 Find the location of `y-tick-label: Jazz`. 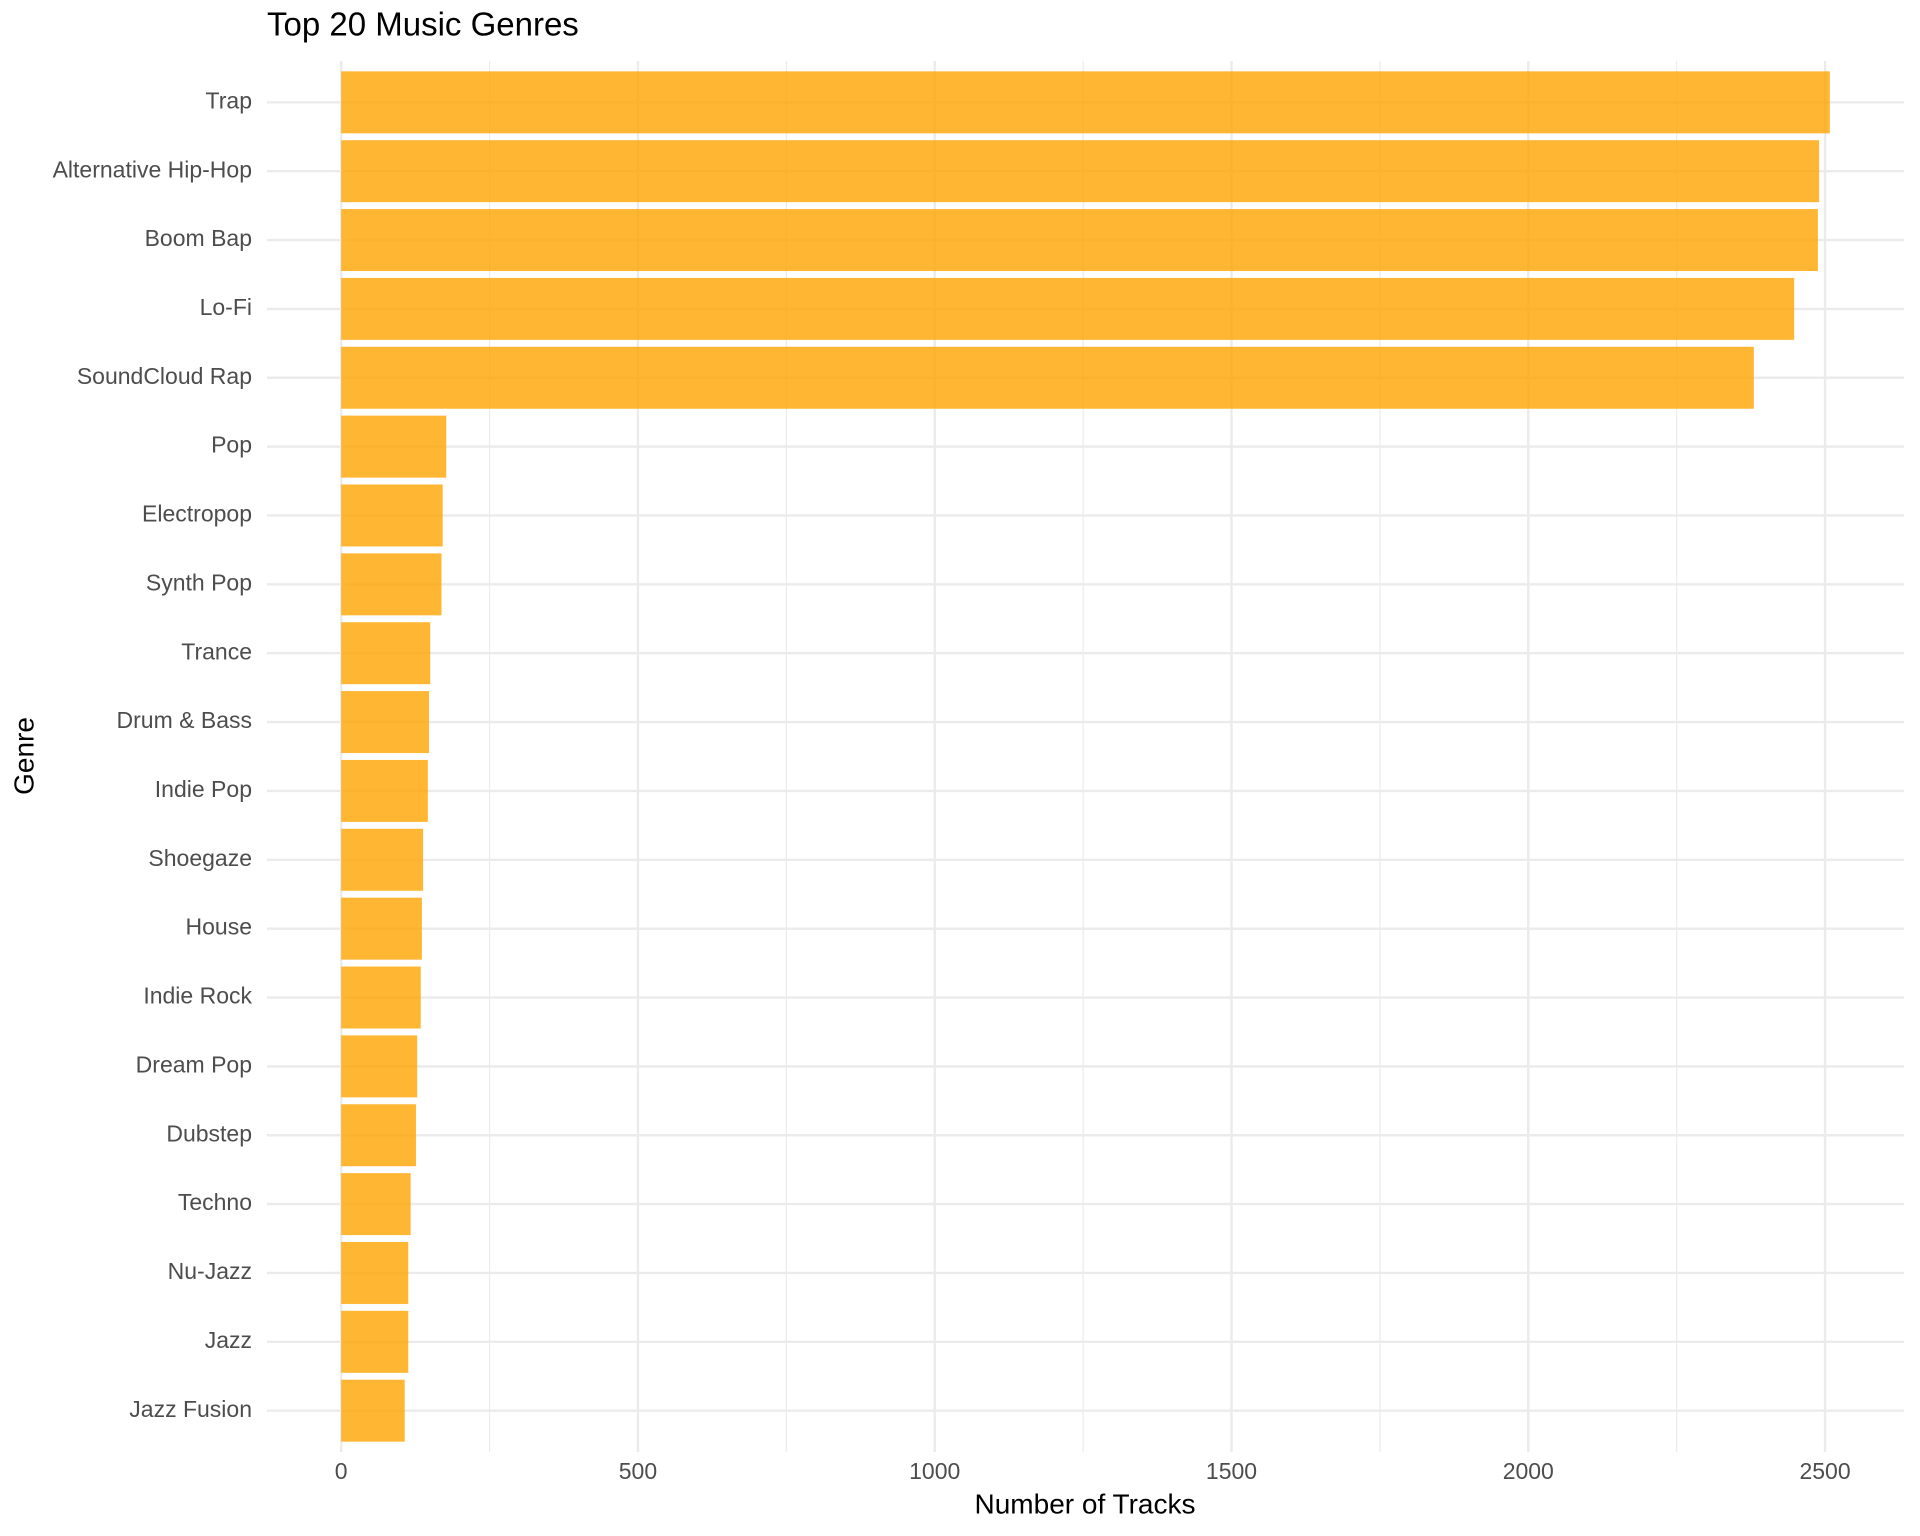

y-tick-label: Jazz is located at coordinates (228, 1340).